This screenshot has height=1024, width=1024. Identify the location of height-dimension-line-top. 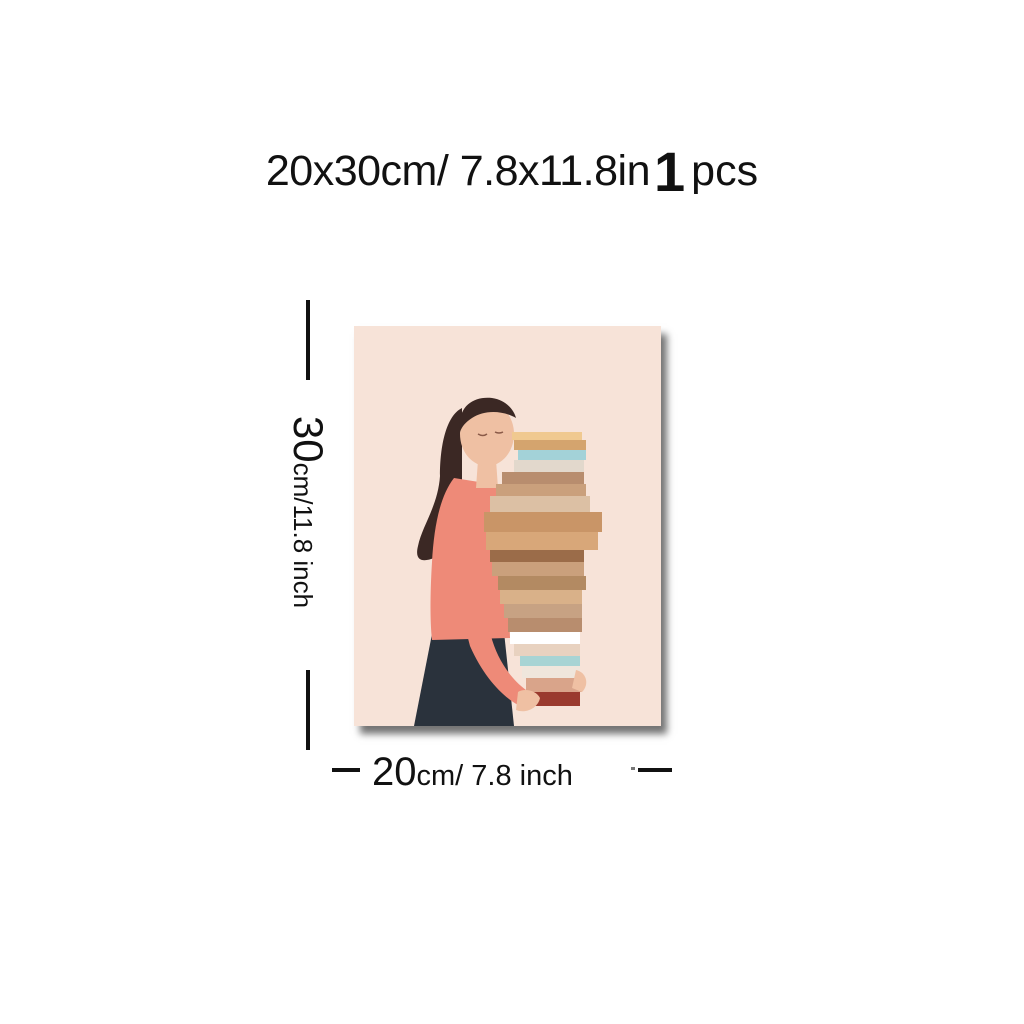
(308, 340).